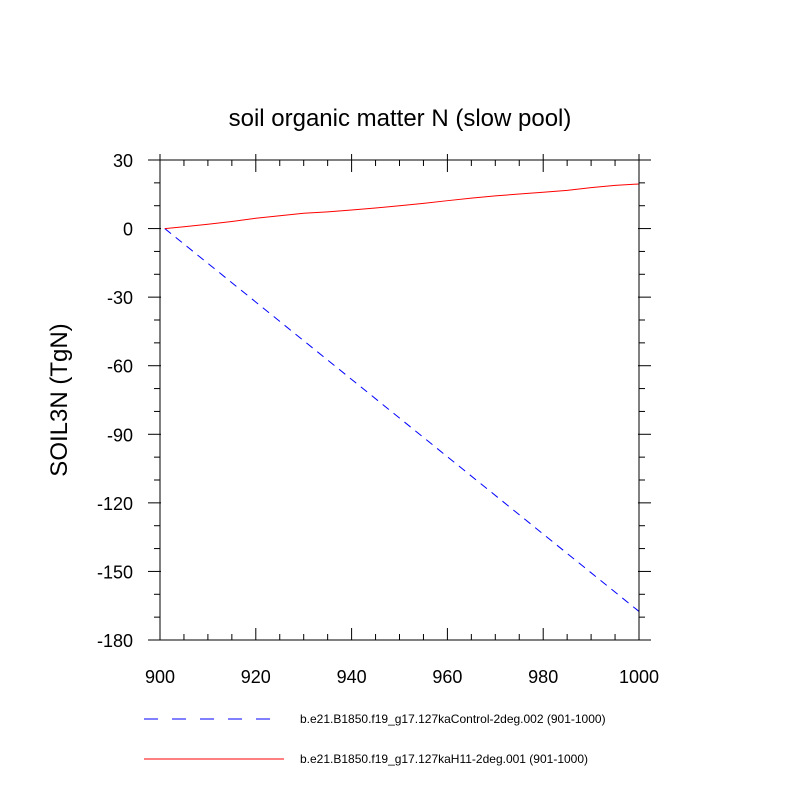 The image size is (800, 800). I want to click on x-tick-label: 960, so click(447, 677).